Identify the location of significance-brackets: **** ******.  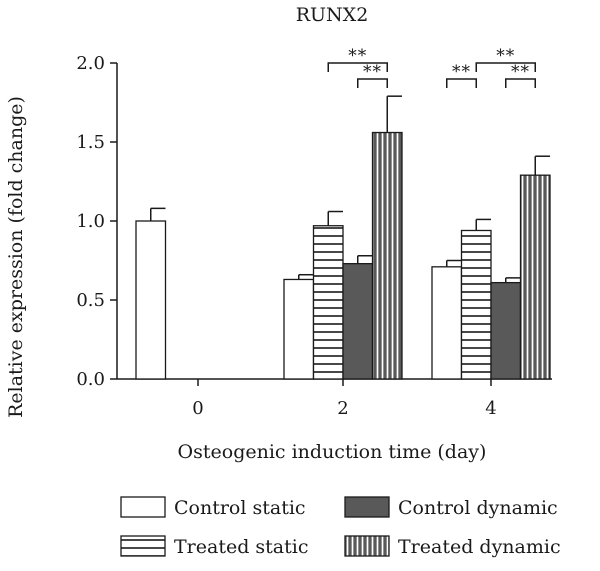
(431, 67).